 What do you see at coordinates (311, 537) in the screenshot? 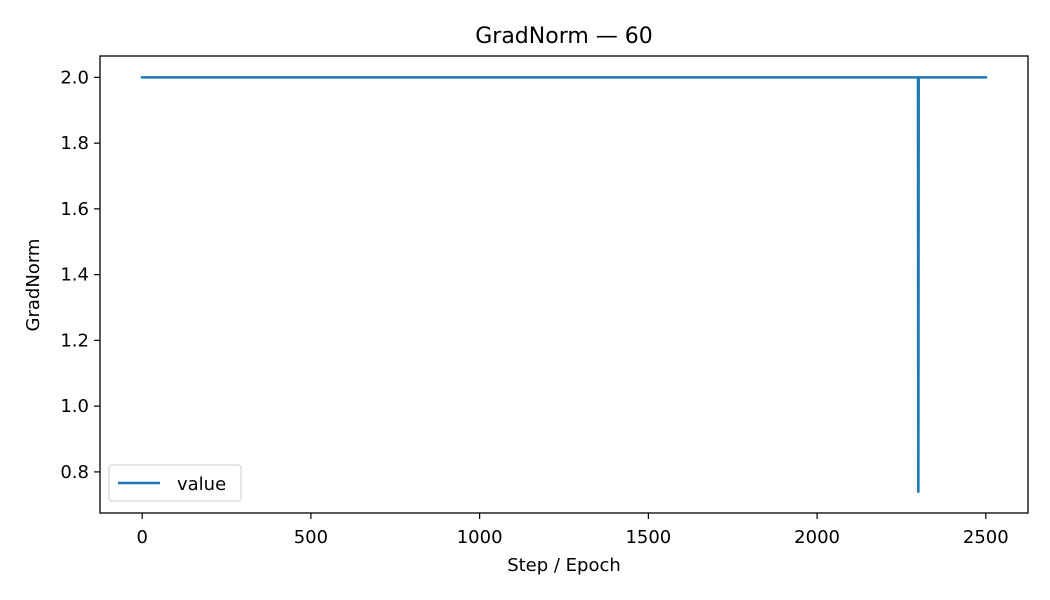
I see `x-tick-label: 500` at bounding box center [311, 537].